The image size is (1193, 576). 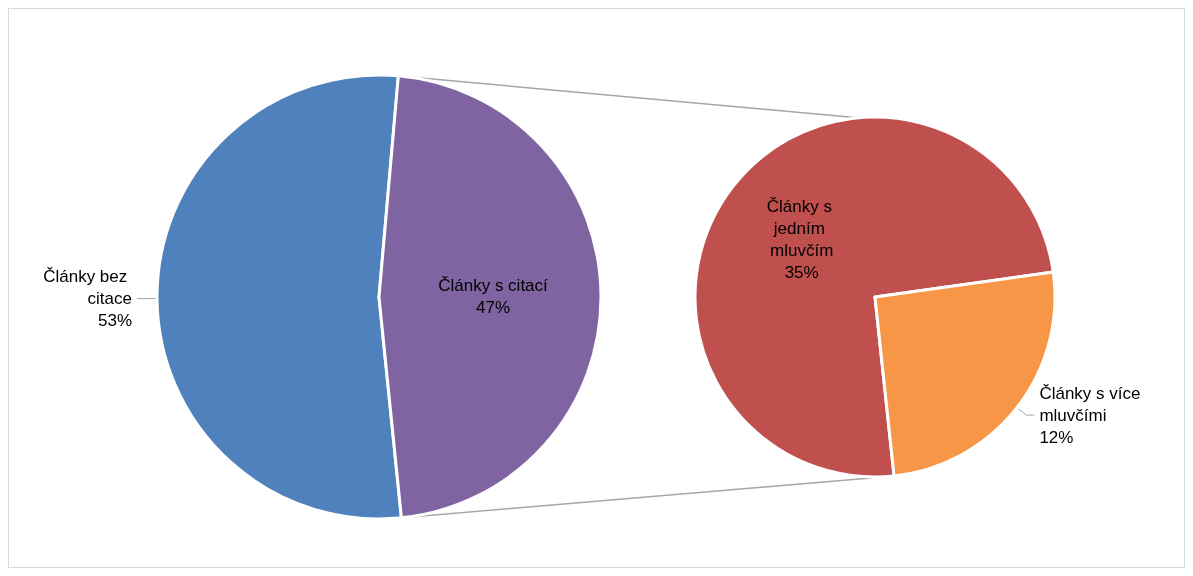 I want to click on data-label: 47%, so click(x=493, y=307).